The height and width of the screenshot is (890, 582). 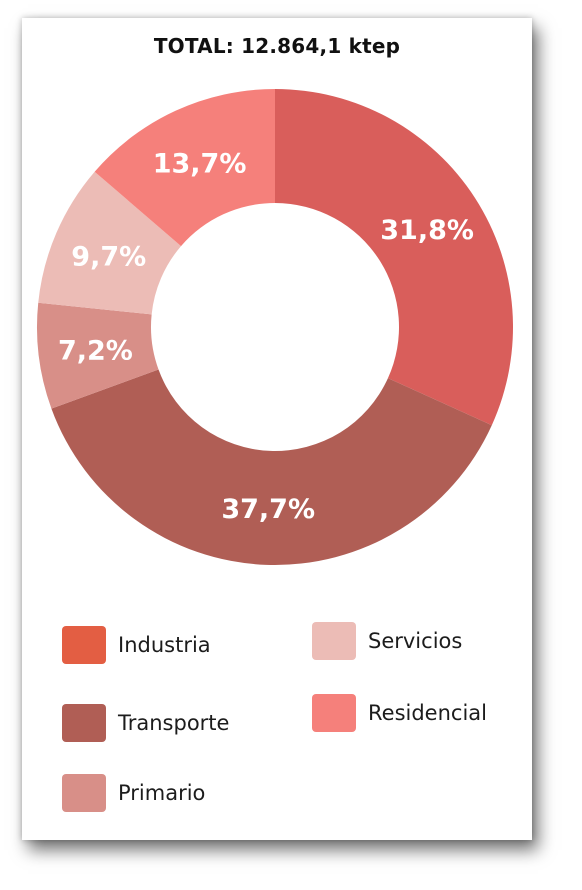 What do you see at coordinates (200, 163) in the screenshot?
I see `slice-label-residencial: 13,7%` at bounding box center [200, 163].